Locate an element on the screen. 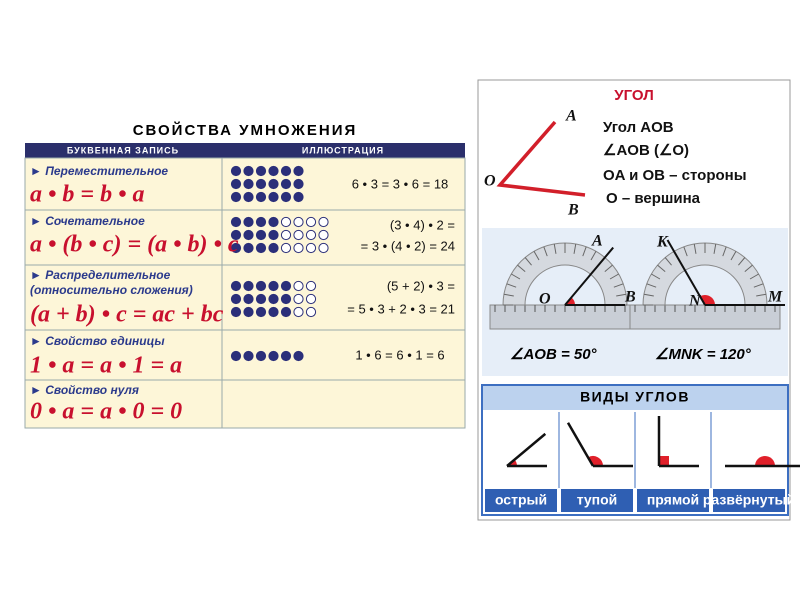 This screenshot has width=800, height=600. formula: 0 • a = a • 0 = 0 is located at coordinates (106, 412).